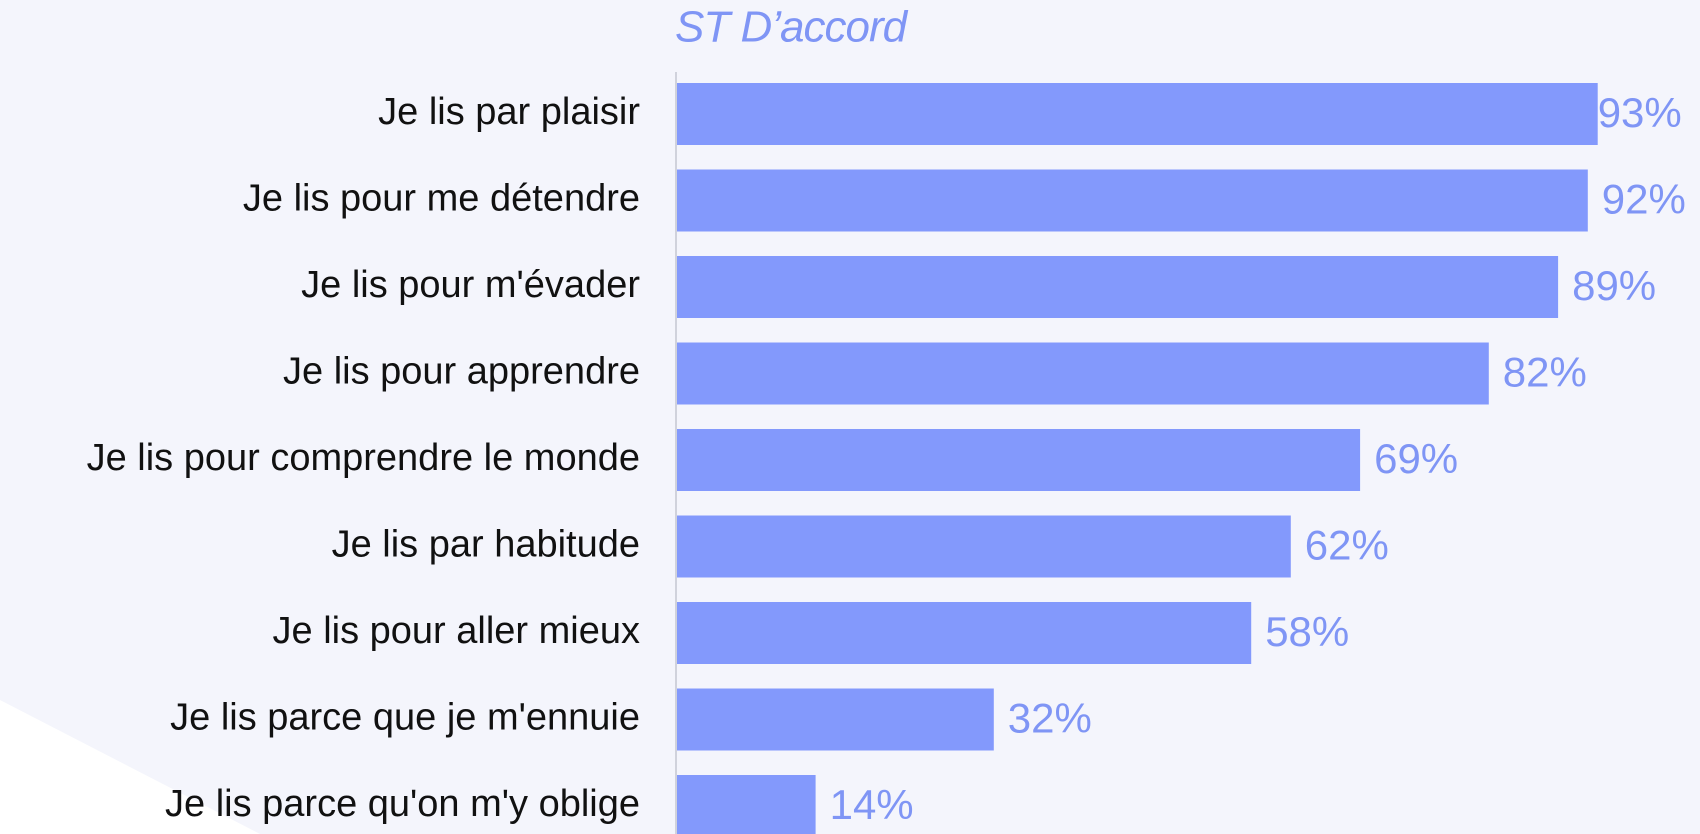 This screenshot has height=834, width=1700. Describe the element at coordinates (405, 718) in the screenshot. I see `category-label: Je lis parce que je m'ennuie` at that location.